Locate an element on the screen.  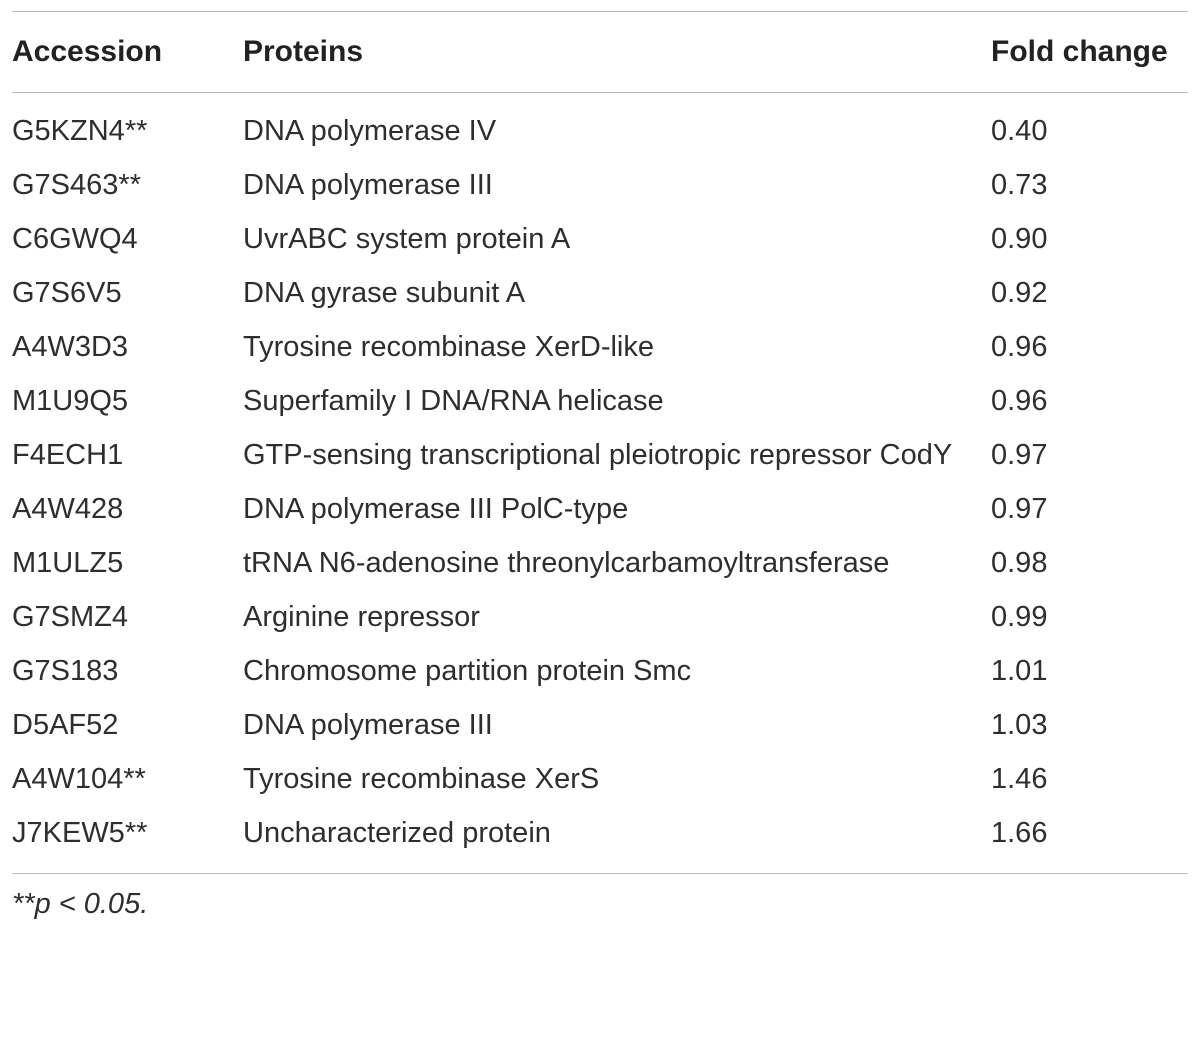
header-fold-change: Fold change is located at coordinates (1079, 51).